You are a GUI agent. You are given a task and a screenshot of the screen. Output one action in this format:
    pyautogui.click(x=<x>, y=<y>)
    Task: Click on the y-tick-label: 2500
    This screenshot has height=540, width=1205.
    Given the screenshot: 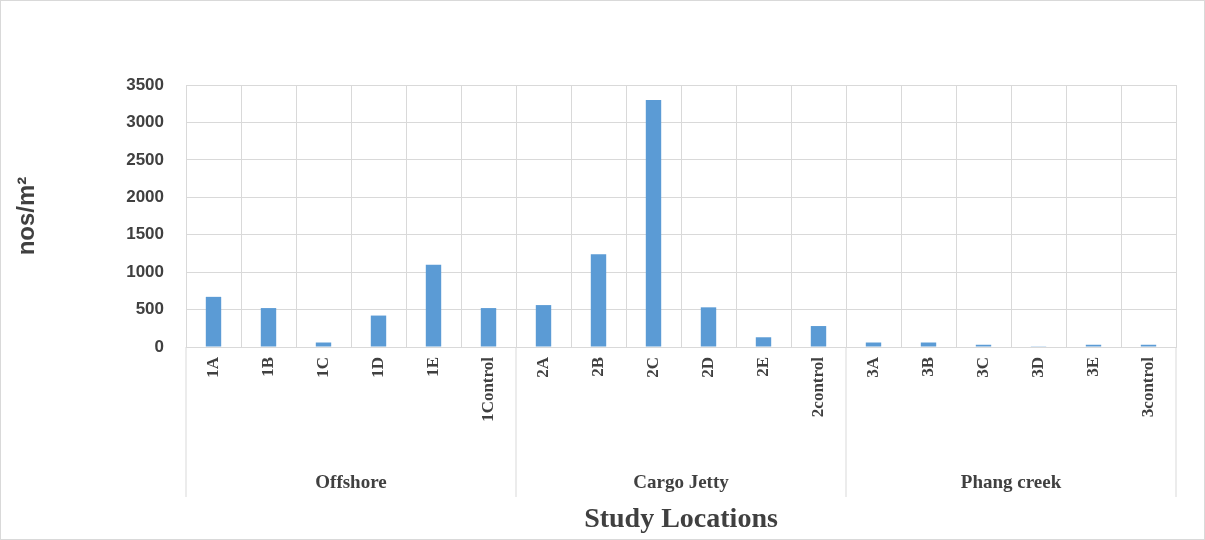 What is the action you would take?
    pyautogui.click(x=145, y=159)
    